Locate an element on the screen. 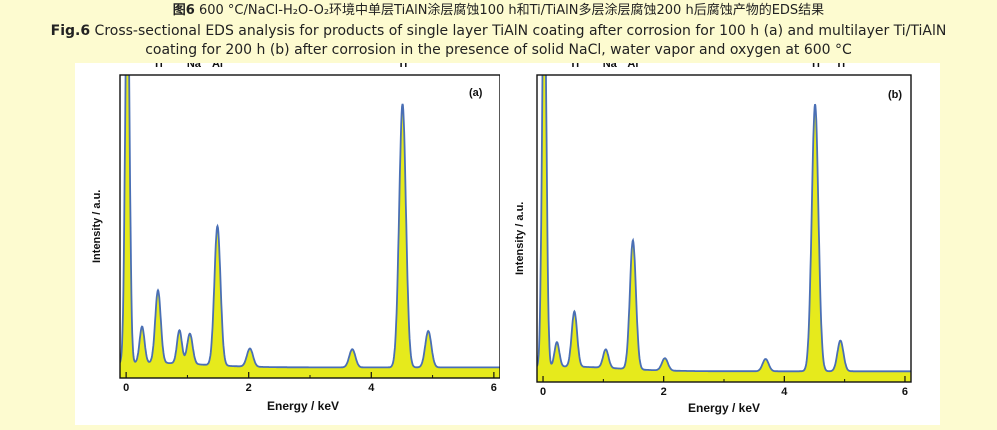 Image resolution: width=997 pixels, height=430 pixels. caption-en-figure-number: Fig.6 is located at coordinates (70, 31).